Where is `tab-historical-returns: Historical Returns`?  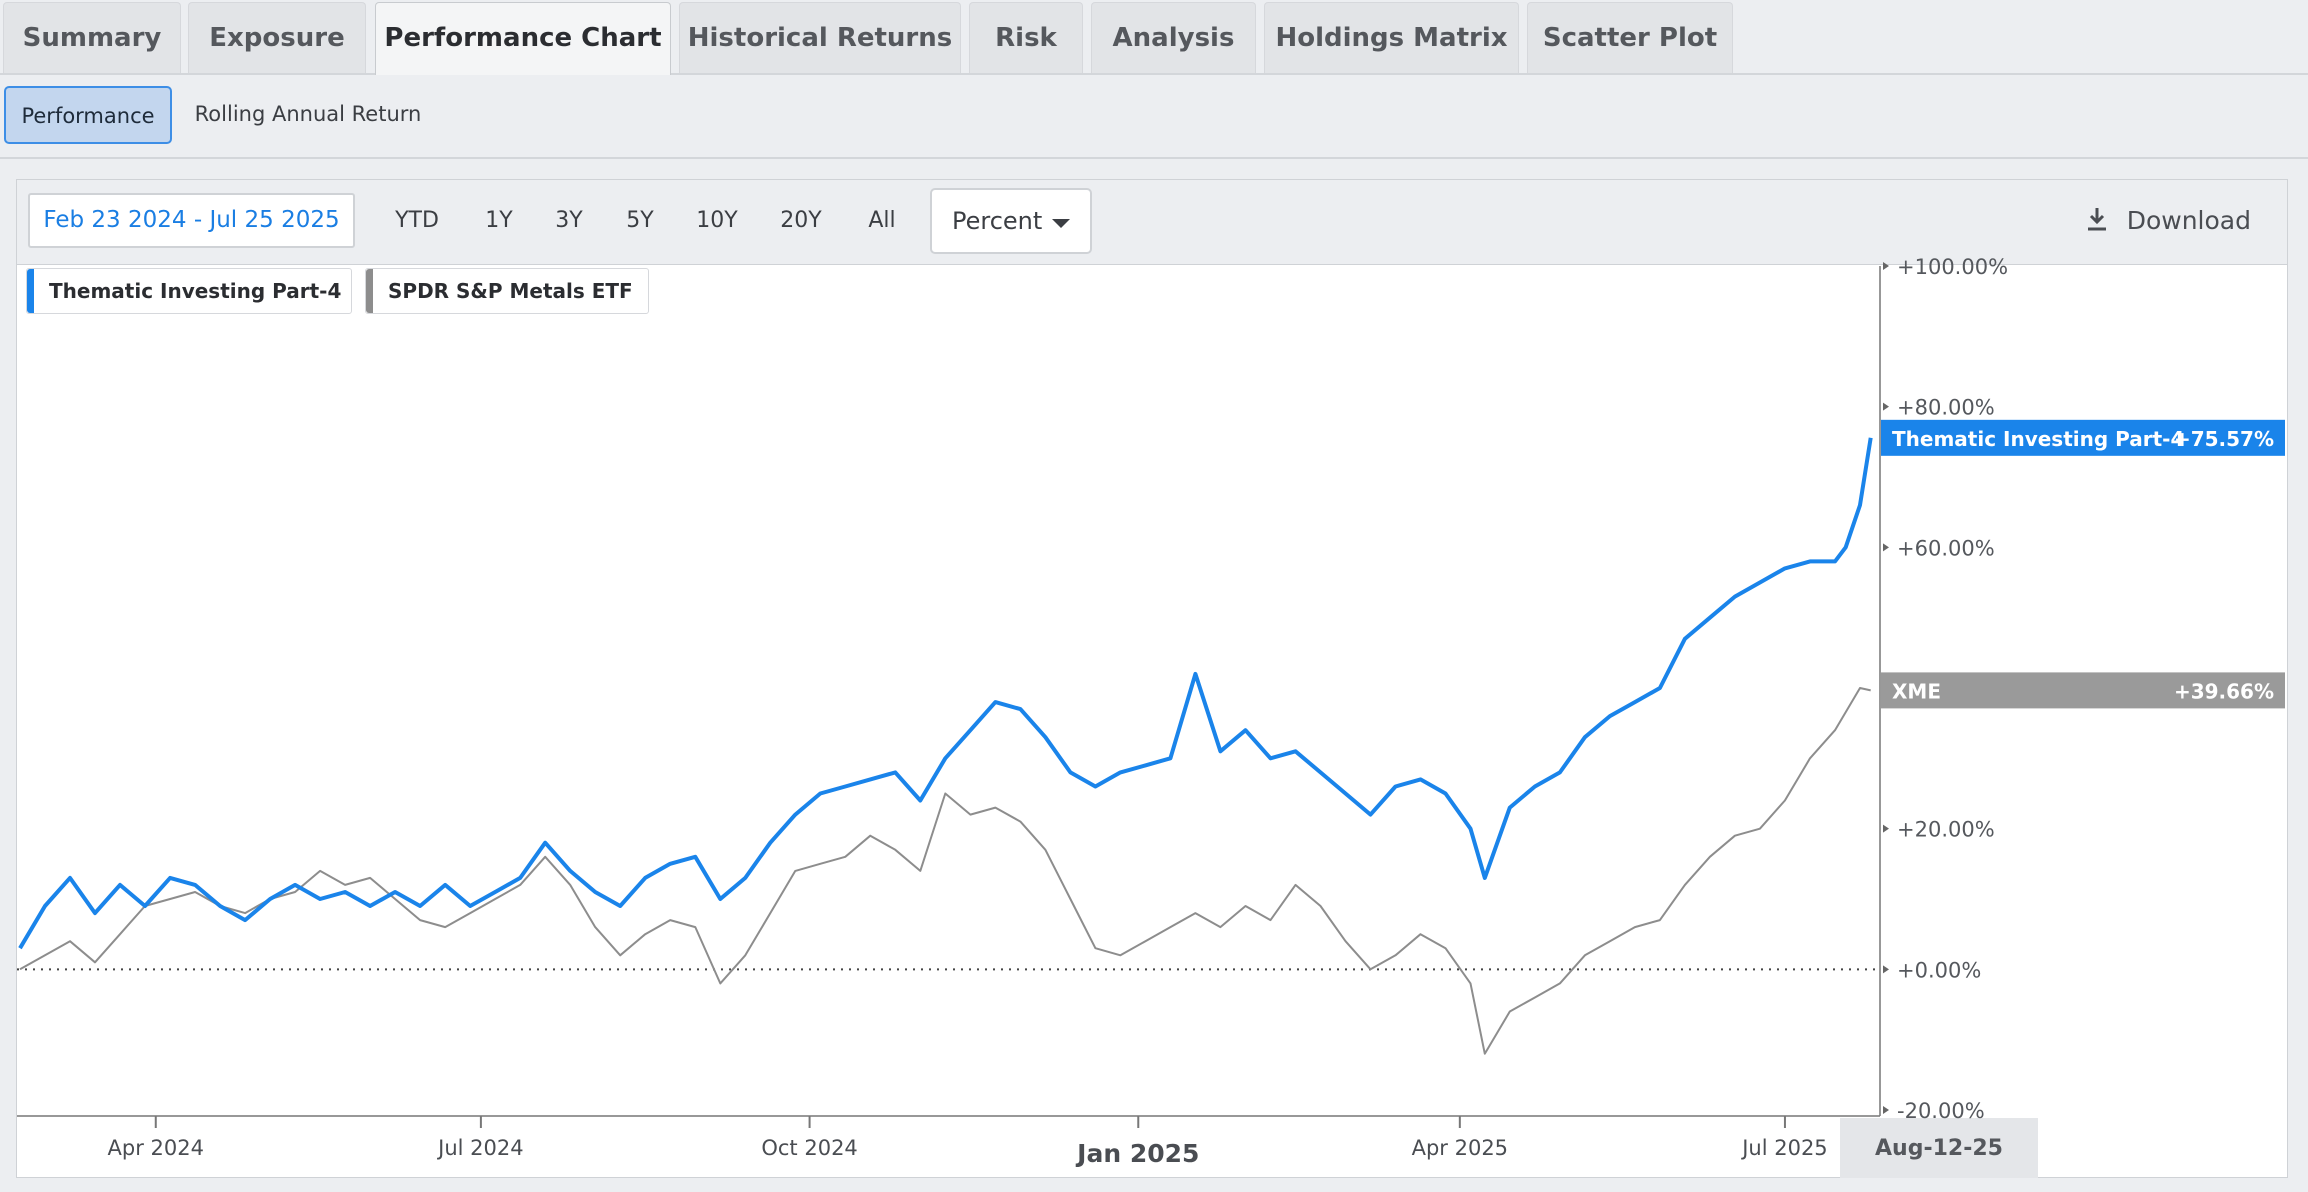
tab-historical-returns: Historical Returns is located at coordinates (820, 37).